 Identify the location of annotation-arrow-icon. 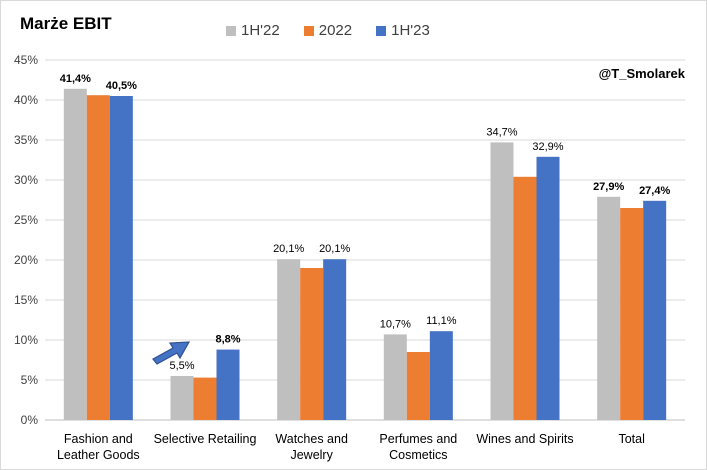
(171, 353).